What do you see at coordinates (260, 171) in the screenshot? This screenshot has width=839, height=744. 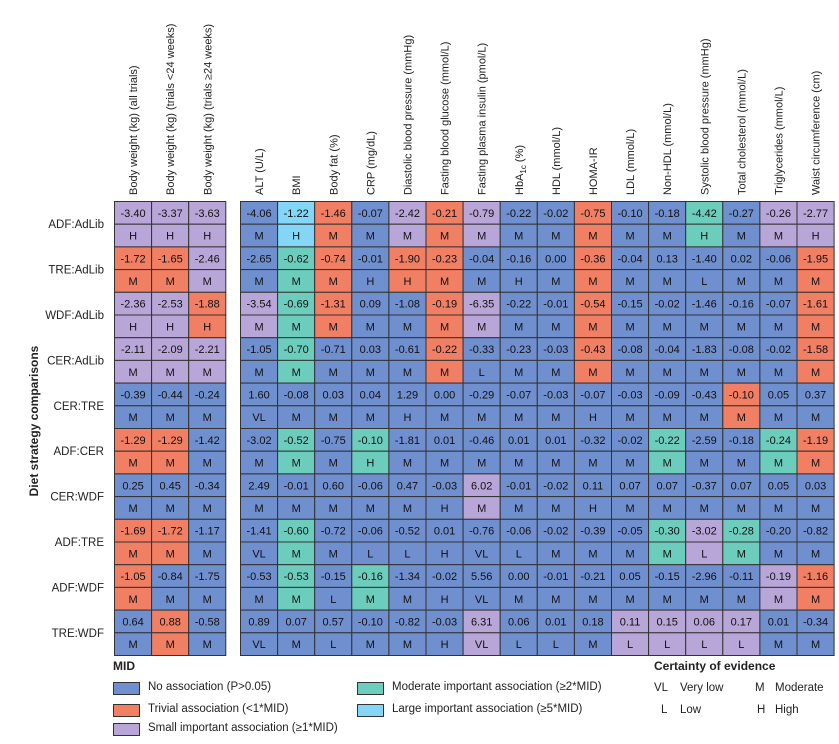 I see `column-header-alt-u-l: ALT (U/L)` at bounding box center [260, 171].